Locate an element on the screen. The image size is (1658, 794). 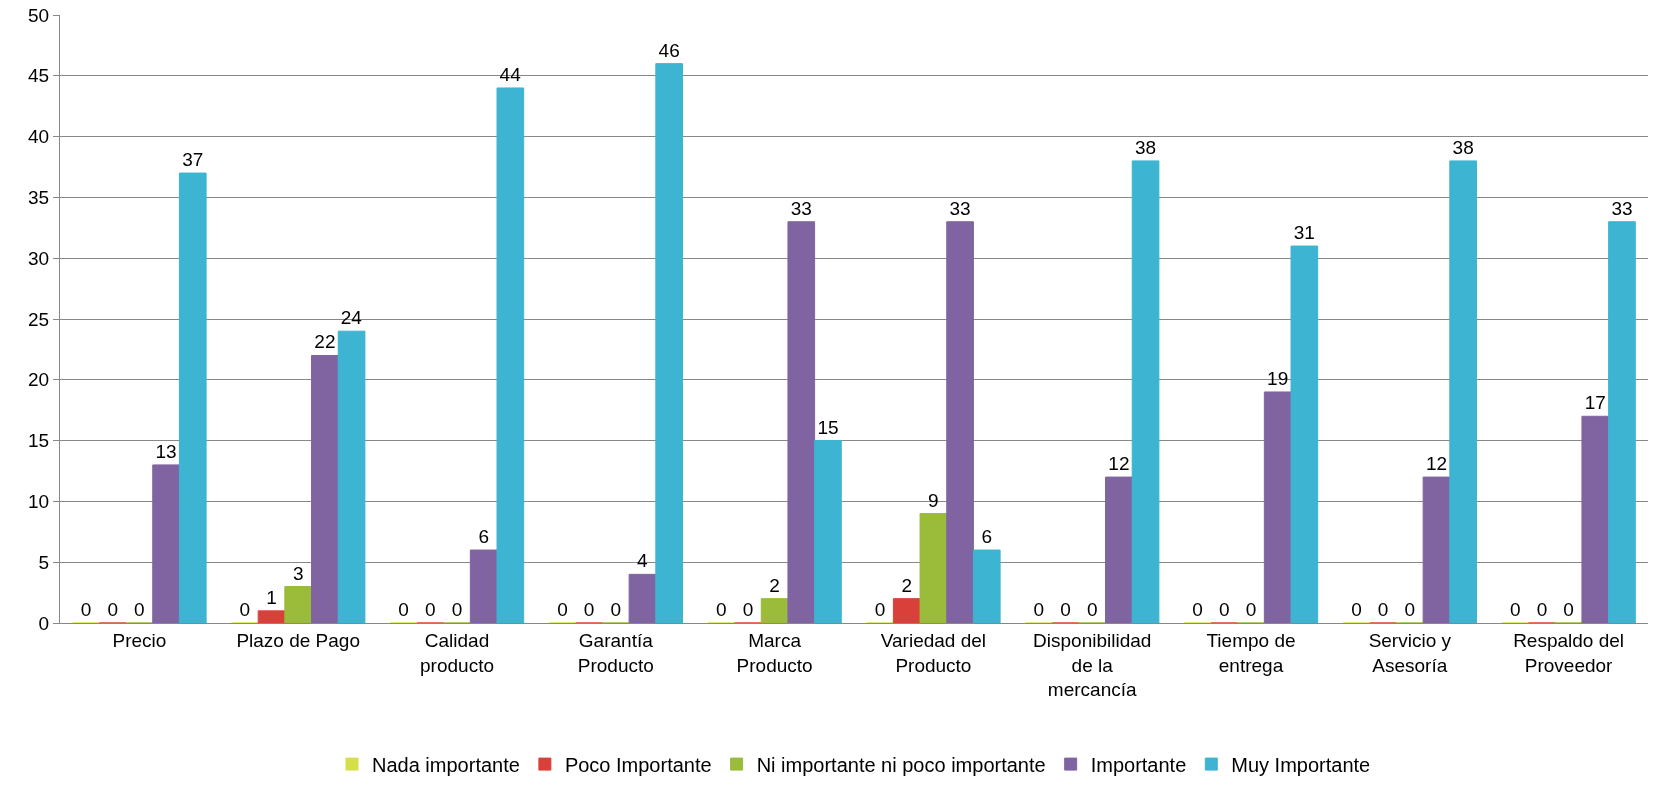
y-tick-label: 0 is located at coordinates (44, 623).